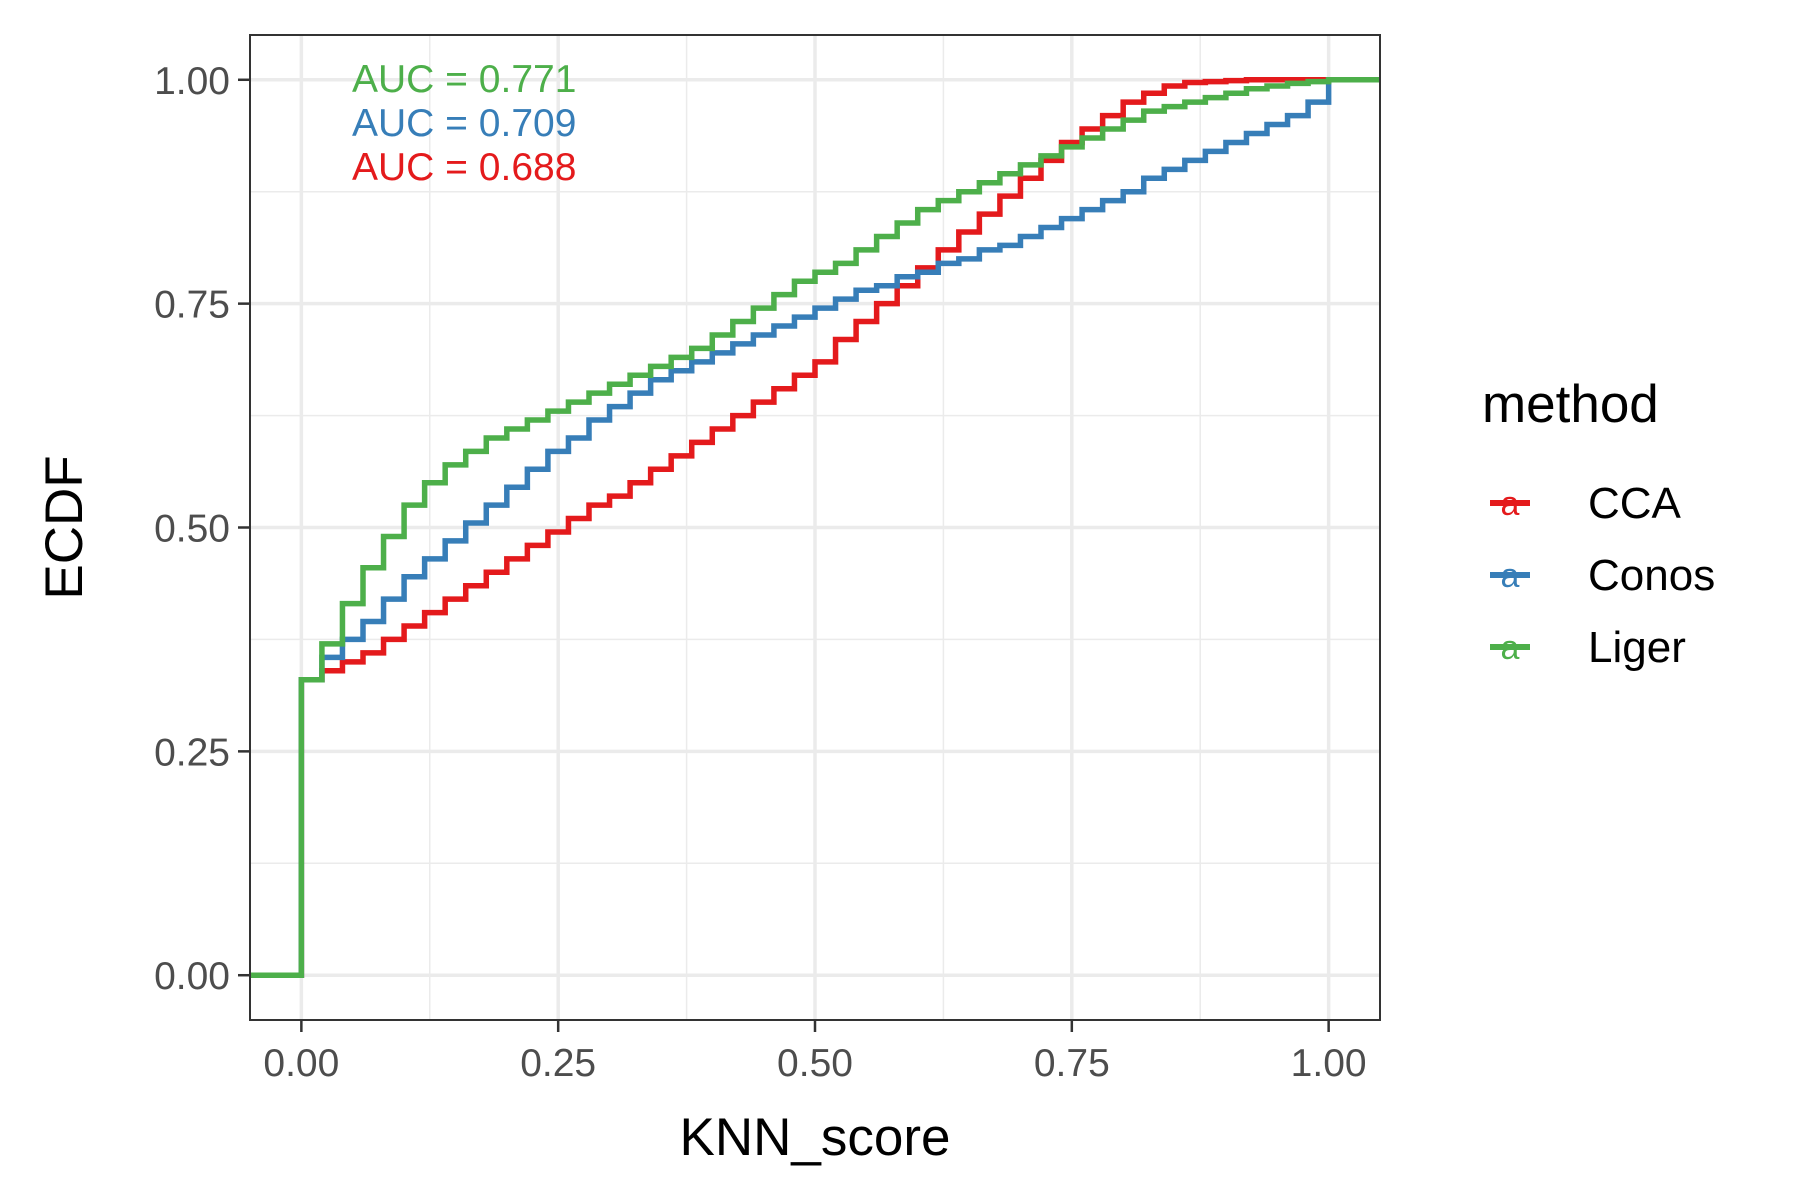 The width and height of the screenshot is (1800, 1200). I want to click on legend-label: Liger, so click(1637, 647).